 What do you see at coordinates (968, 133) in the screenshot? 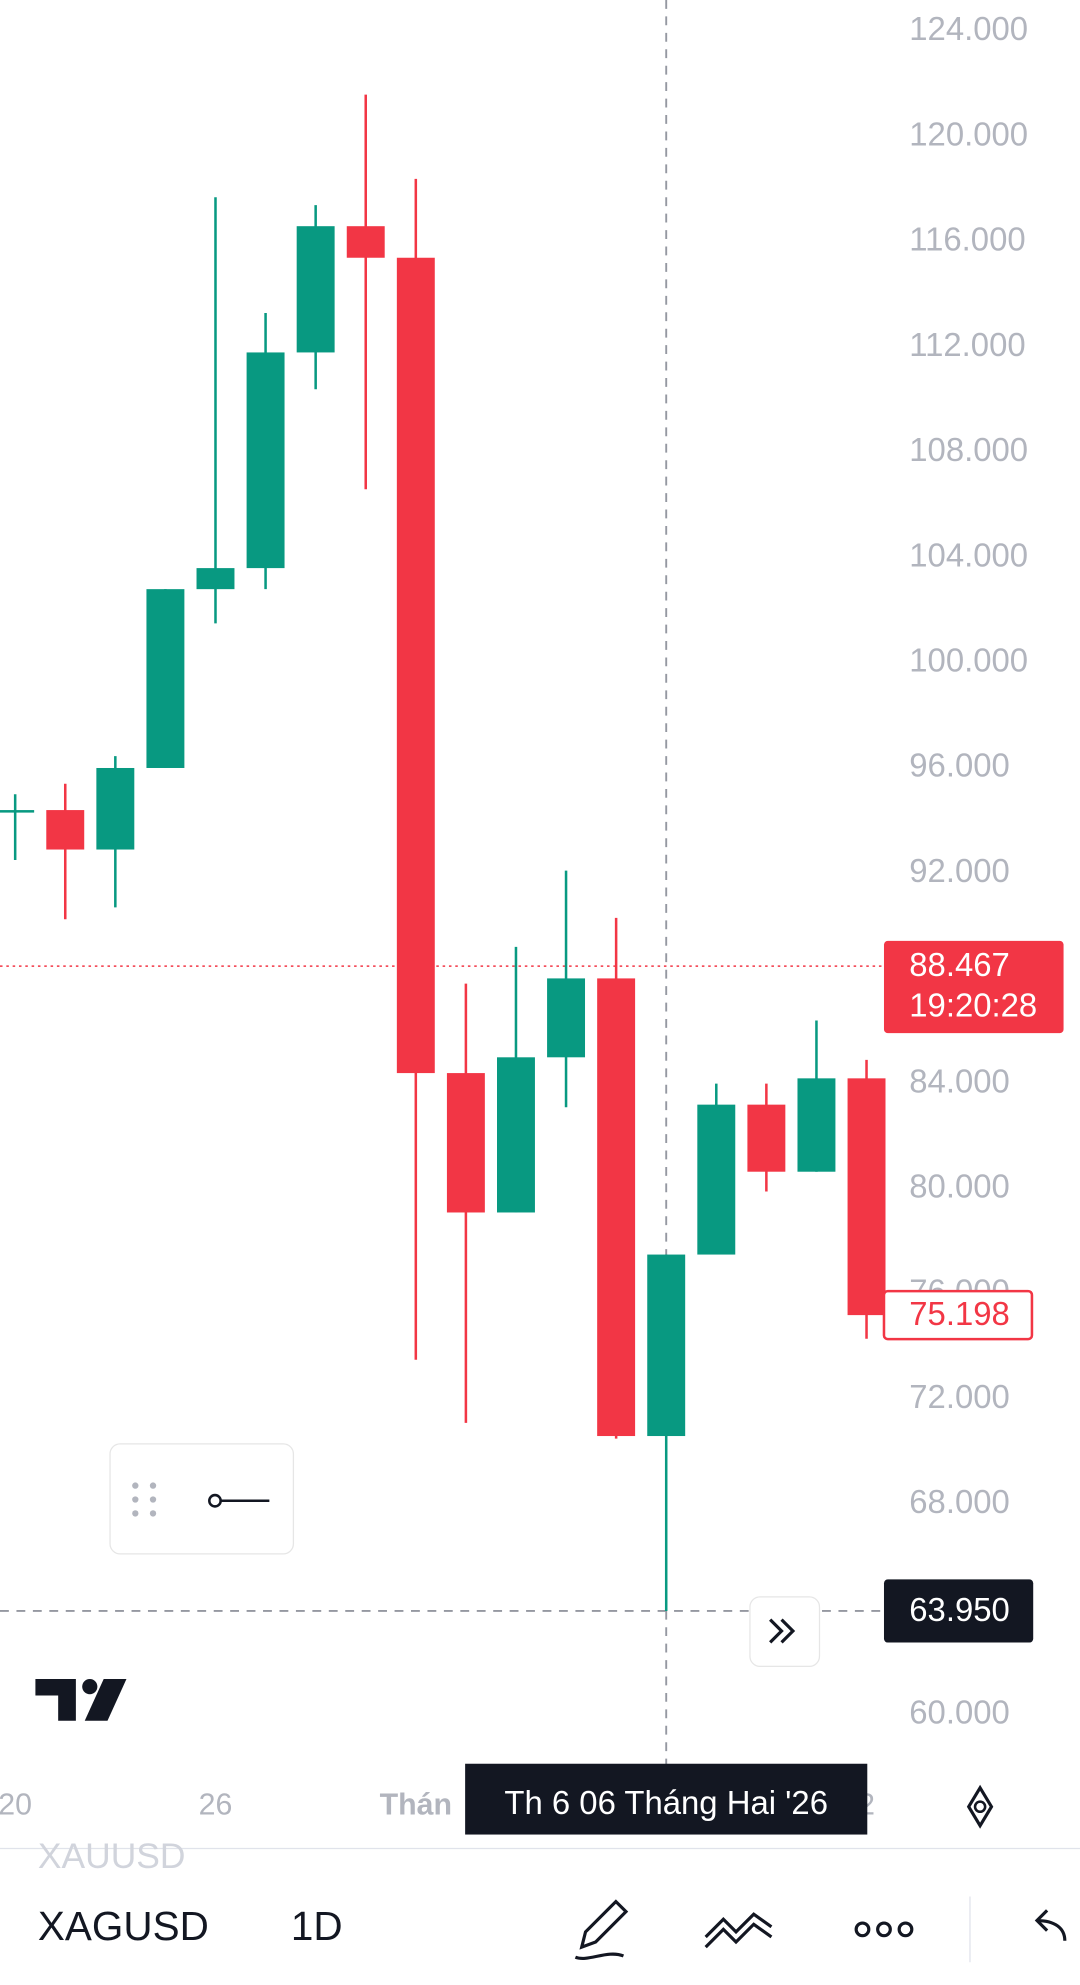
I see `y-tick-label: 120.000` at bounding box center [968, 133].